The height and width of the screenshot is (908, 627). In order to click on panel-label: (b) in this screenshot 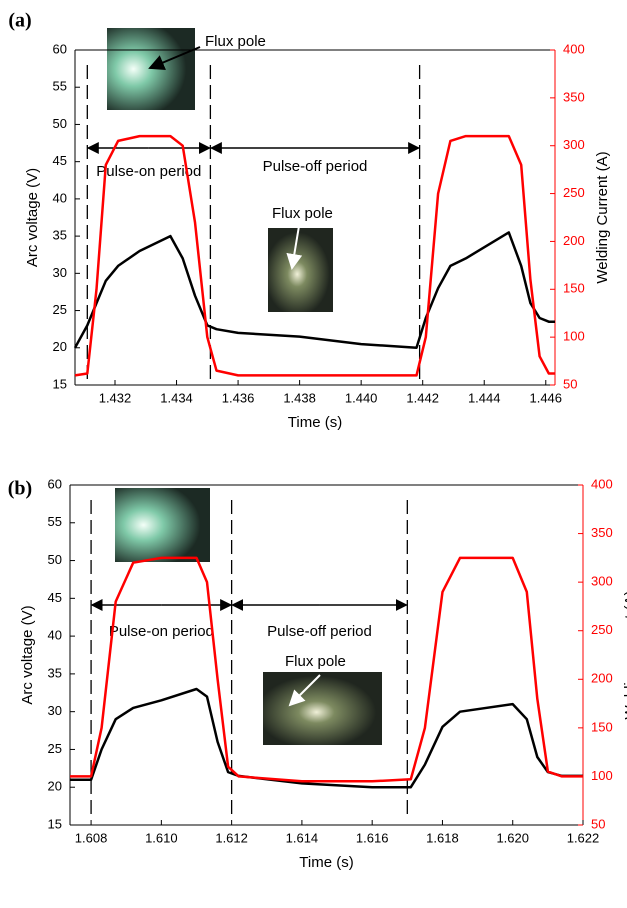, I will do `click(20, 489)`.